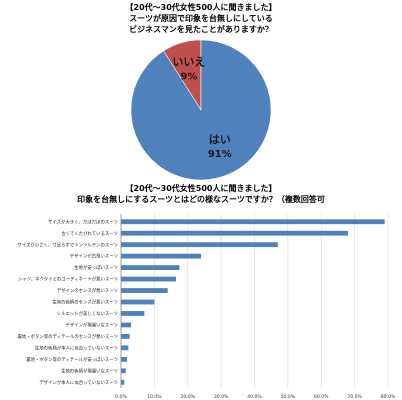  What do you see at coordinates (201, 199) in the screenshot?
I see `bar-subtitle: 印象を台無しにするスーツとはどの様なスーツですか？（複数回答可` at bounding box center [201, 199].